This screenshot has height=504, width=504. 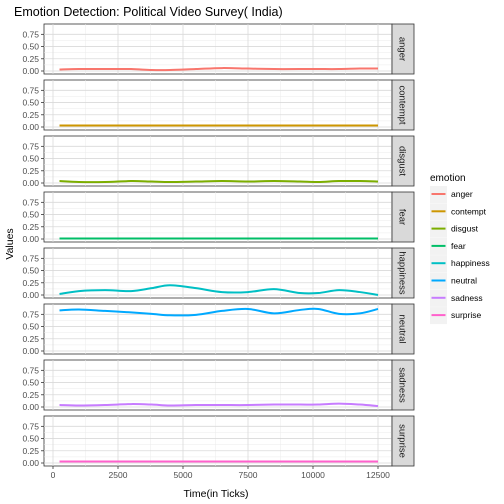 I want to click on facet-panel-contempt: 0.00 0.25 0.50 0.75 contempt, so click(x=218, y=105).